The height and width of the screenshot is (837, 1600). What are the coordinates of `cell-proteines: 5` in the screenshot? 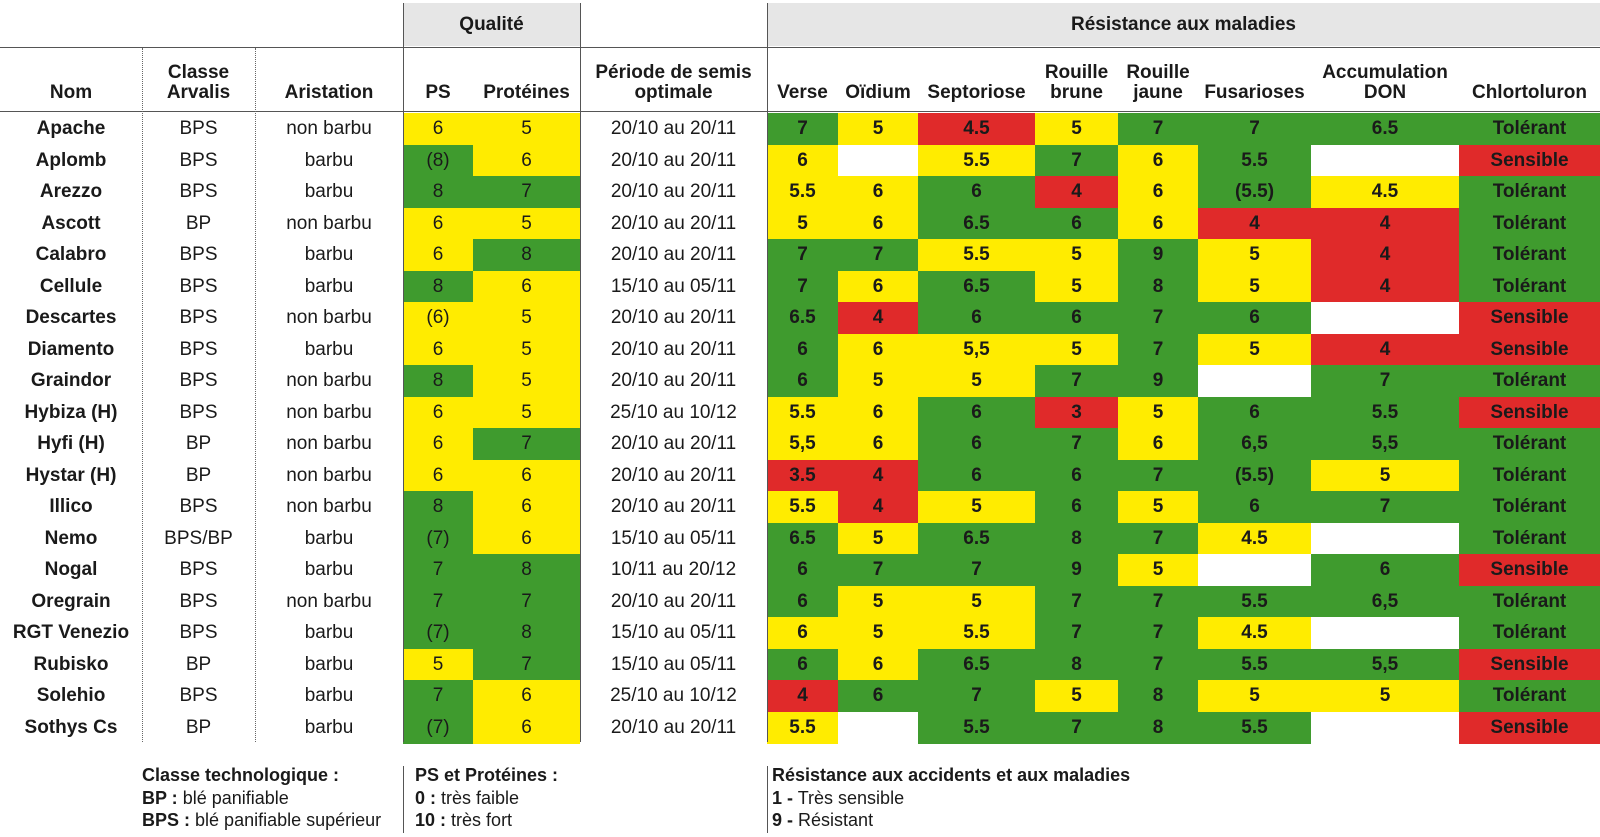 It's located at (526, 318).